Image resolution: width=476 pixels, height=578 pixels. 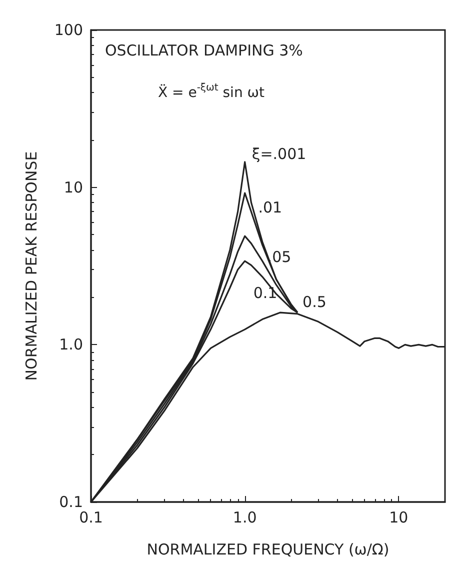 I want to click on y-axis-title: NORMALIZED PEAK RESPONSE, so click(x=31, y=266).